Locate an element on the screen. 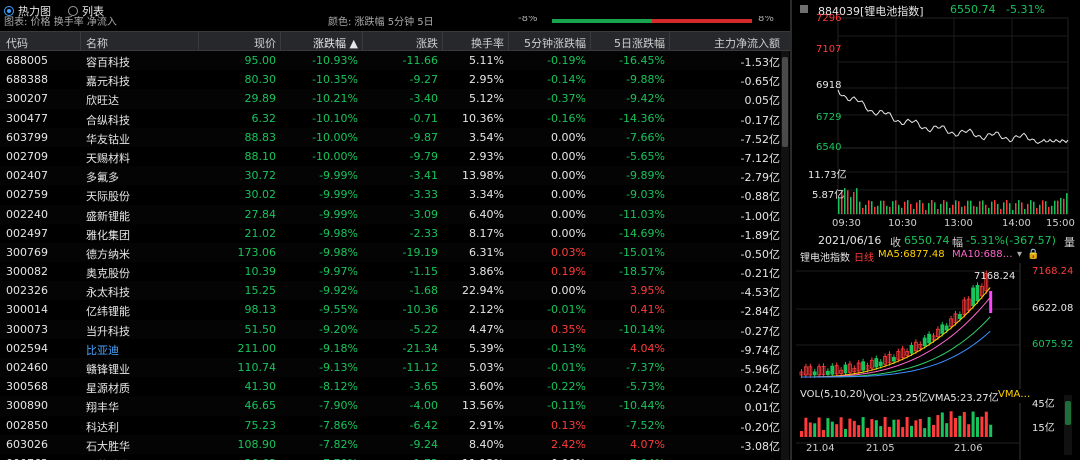  kline-scrollbar is located at coordinates (1068, 425).